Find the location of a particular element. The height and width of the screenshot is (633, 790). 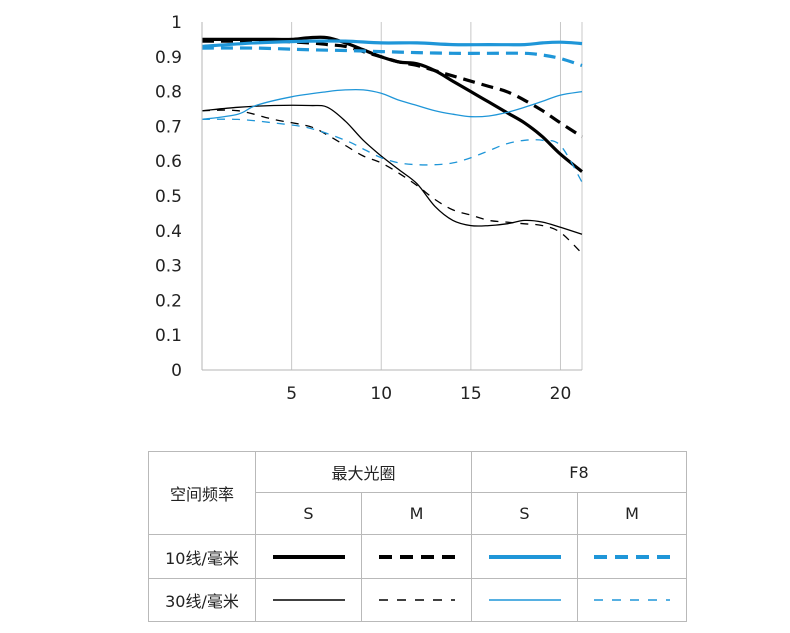

y-tick-label: 0.1 is located at coordinates (168, 336).